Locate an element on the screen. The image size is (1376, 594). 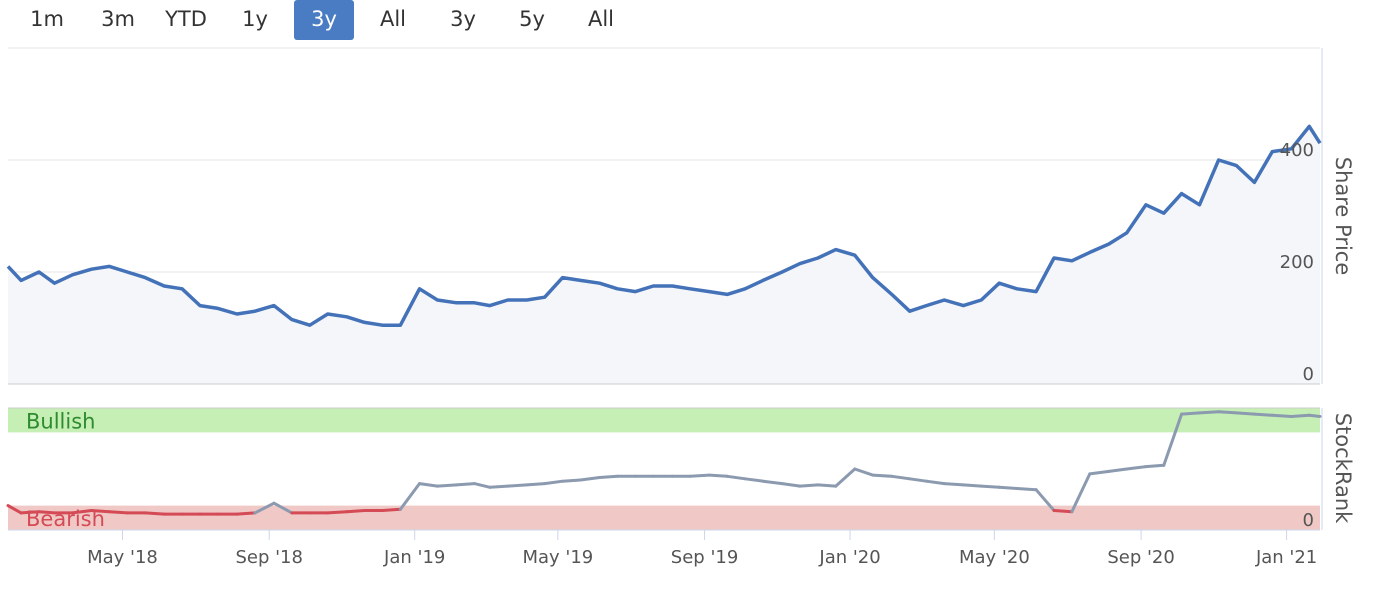
price-y-tick-400: 400 is located at coordinates (1297, 150).